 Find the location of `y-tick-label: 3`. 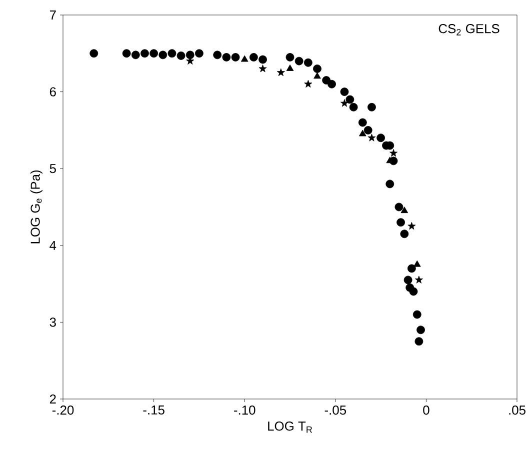

y-tick-label: 3 is located at coordinates (53, 322).